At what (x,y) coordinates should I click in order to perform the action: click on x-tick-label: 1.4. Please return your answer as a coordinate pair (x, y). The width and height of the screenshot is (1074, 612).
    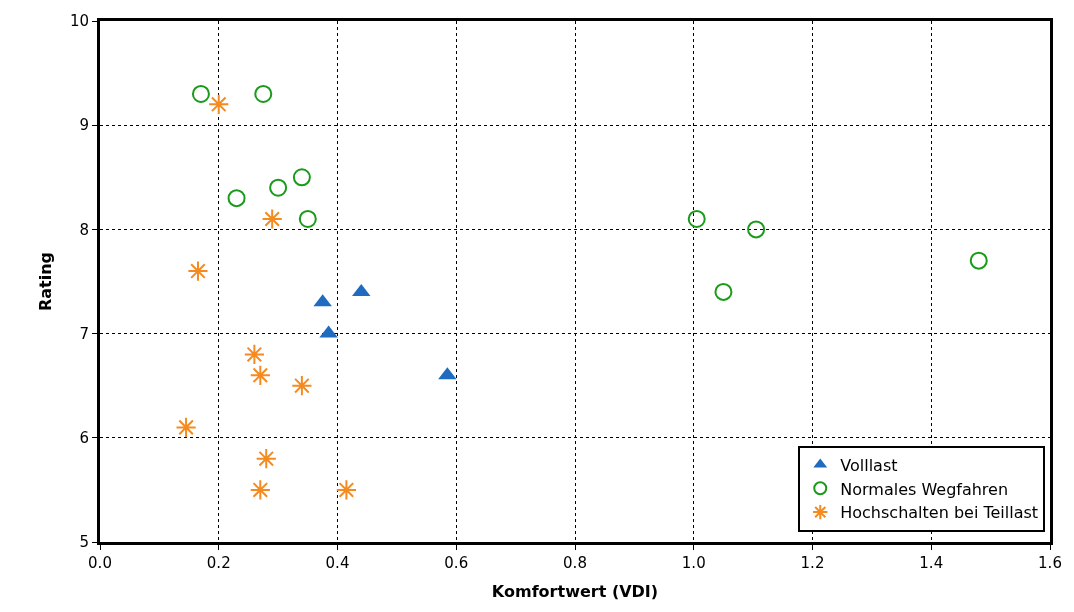
    Looking at the image, I should click on (931, 563).